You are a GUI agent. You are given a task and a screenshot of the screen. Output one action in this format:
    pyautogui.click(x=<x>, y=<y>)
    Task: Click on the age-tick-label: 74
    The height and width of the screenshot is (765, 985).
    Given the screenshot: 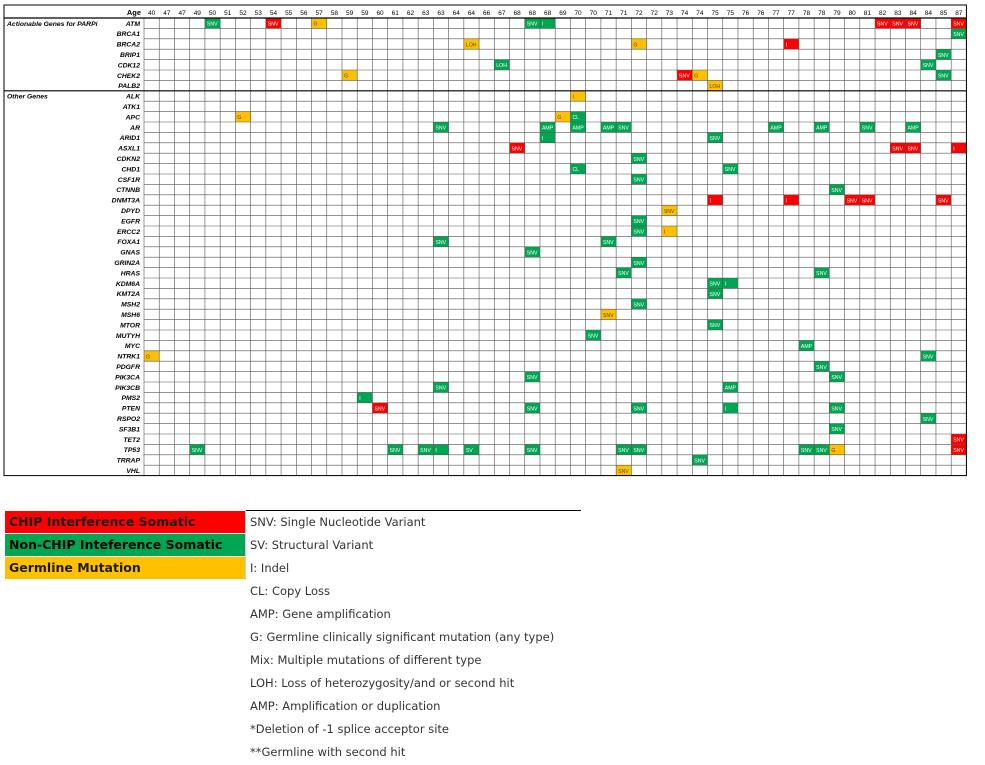 What is the action you would take?
    pyautogui.click(x=685, y=13)
    